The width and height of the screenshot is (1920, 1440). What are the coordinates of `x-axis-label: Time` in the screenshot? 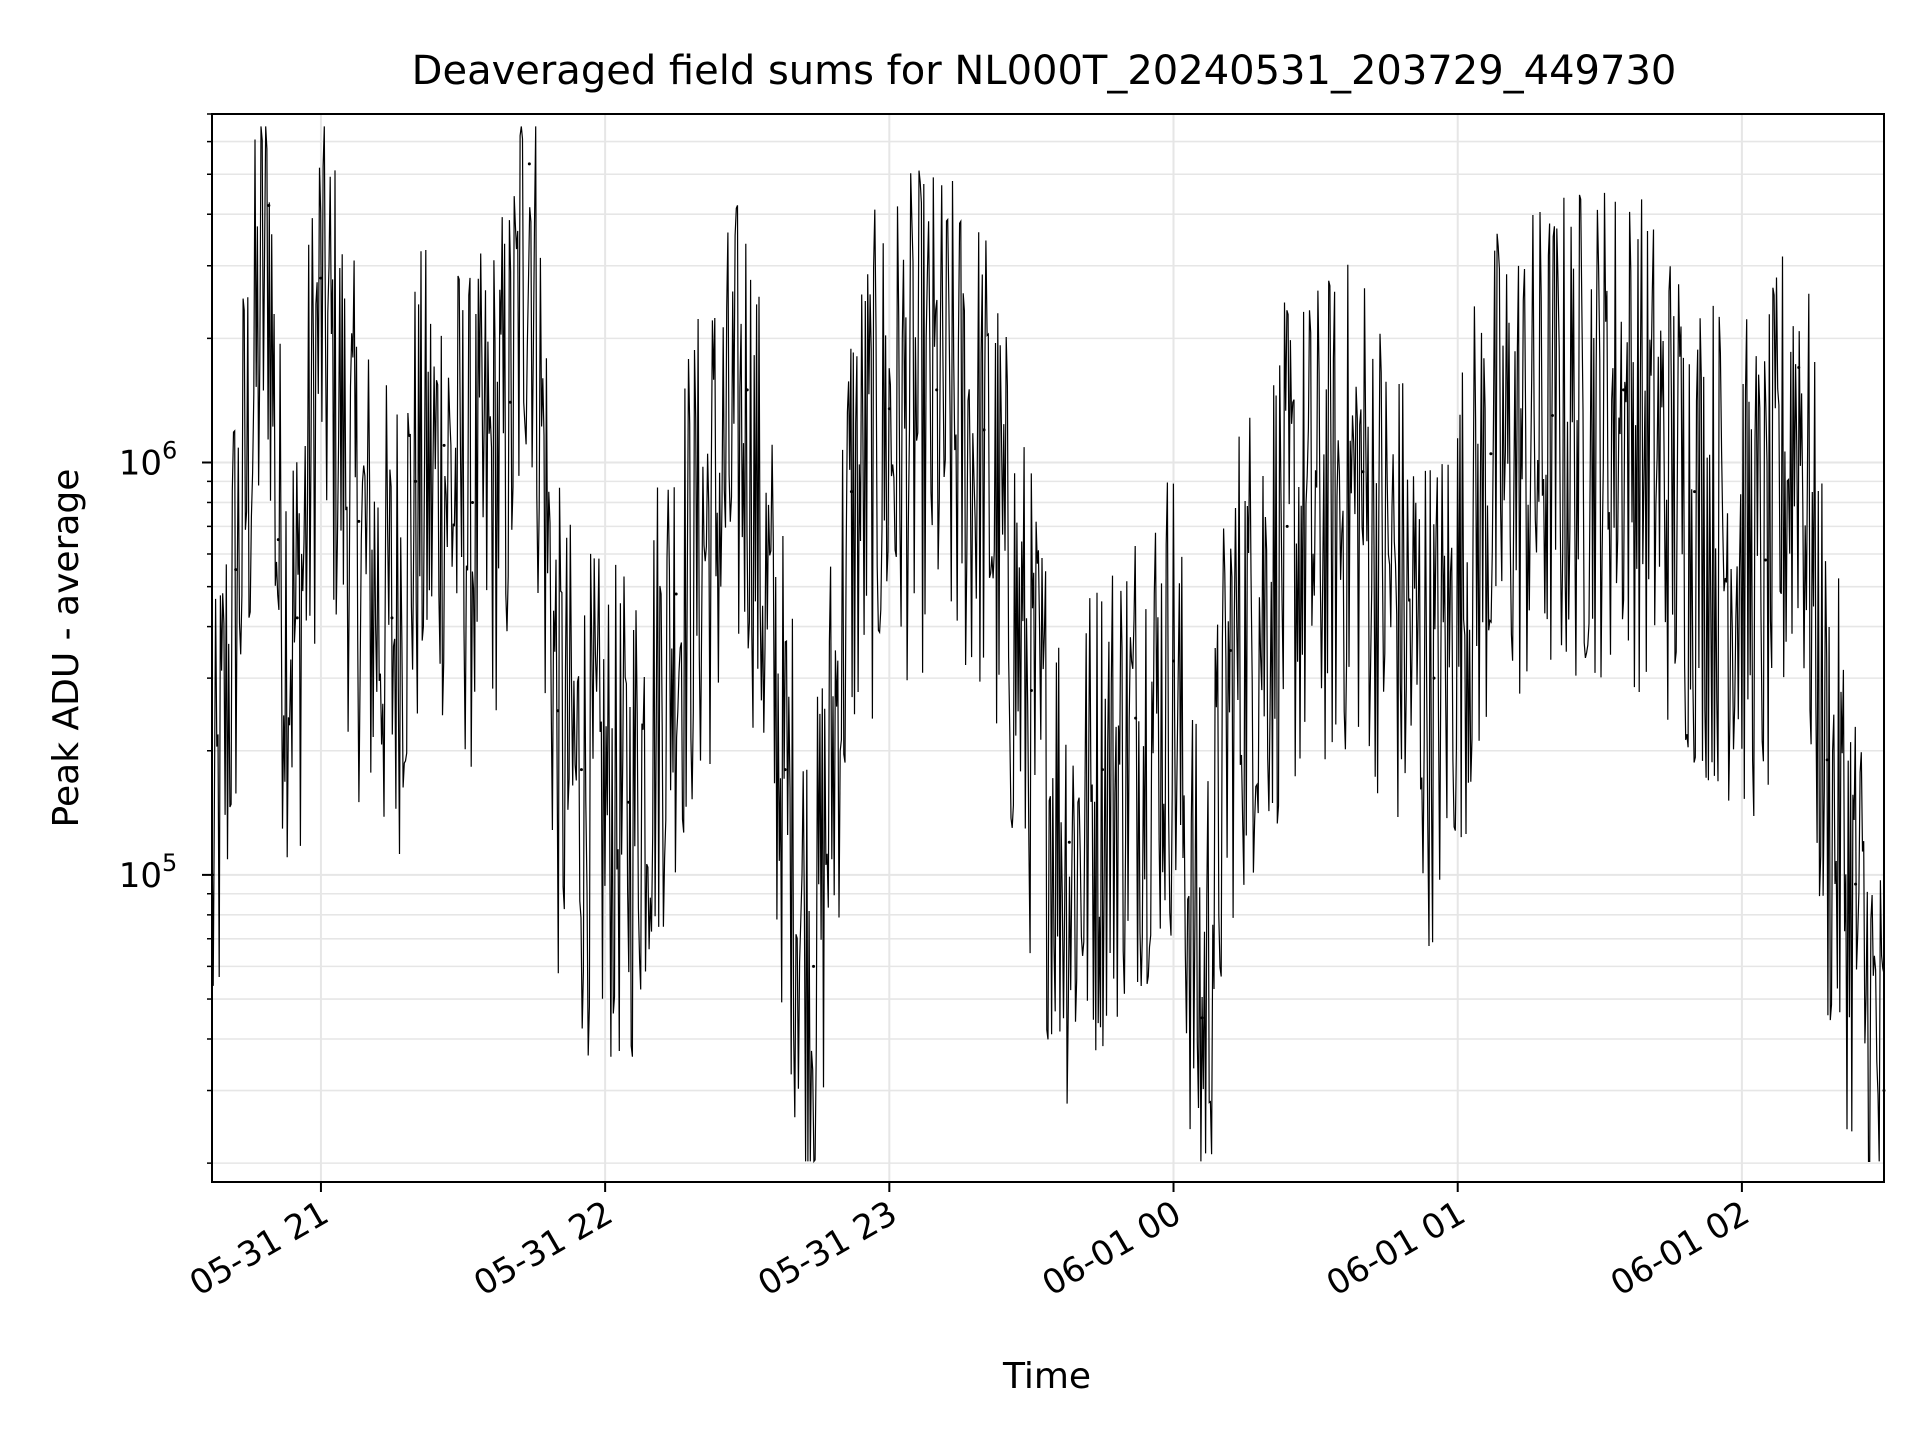 It's located at (1046, 1376).